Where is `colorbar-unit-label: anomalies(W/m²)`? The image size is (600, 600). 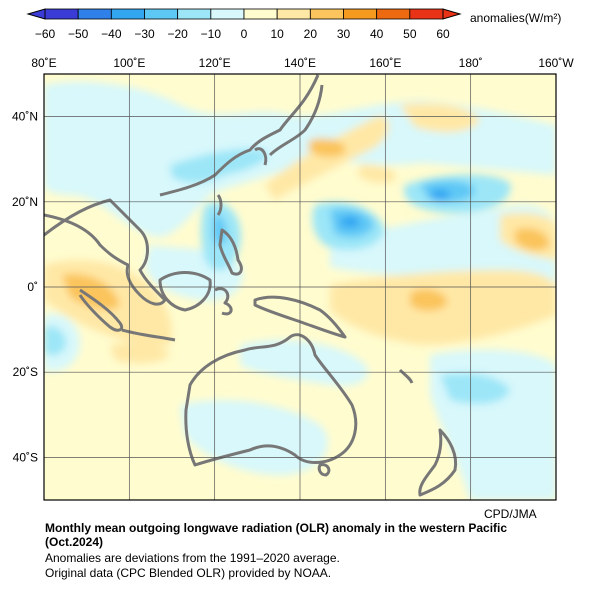
colorbar-unit-label: anomalies(W/m²) is located at coordinates (515, 18).